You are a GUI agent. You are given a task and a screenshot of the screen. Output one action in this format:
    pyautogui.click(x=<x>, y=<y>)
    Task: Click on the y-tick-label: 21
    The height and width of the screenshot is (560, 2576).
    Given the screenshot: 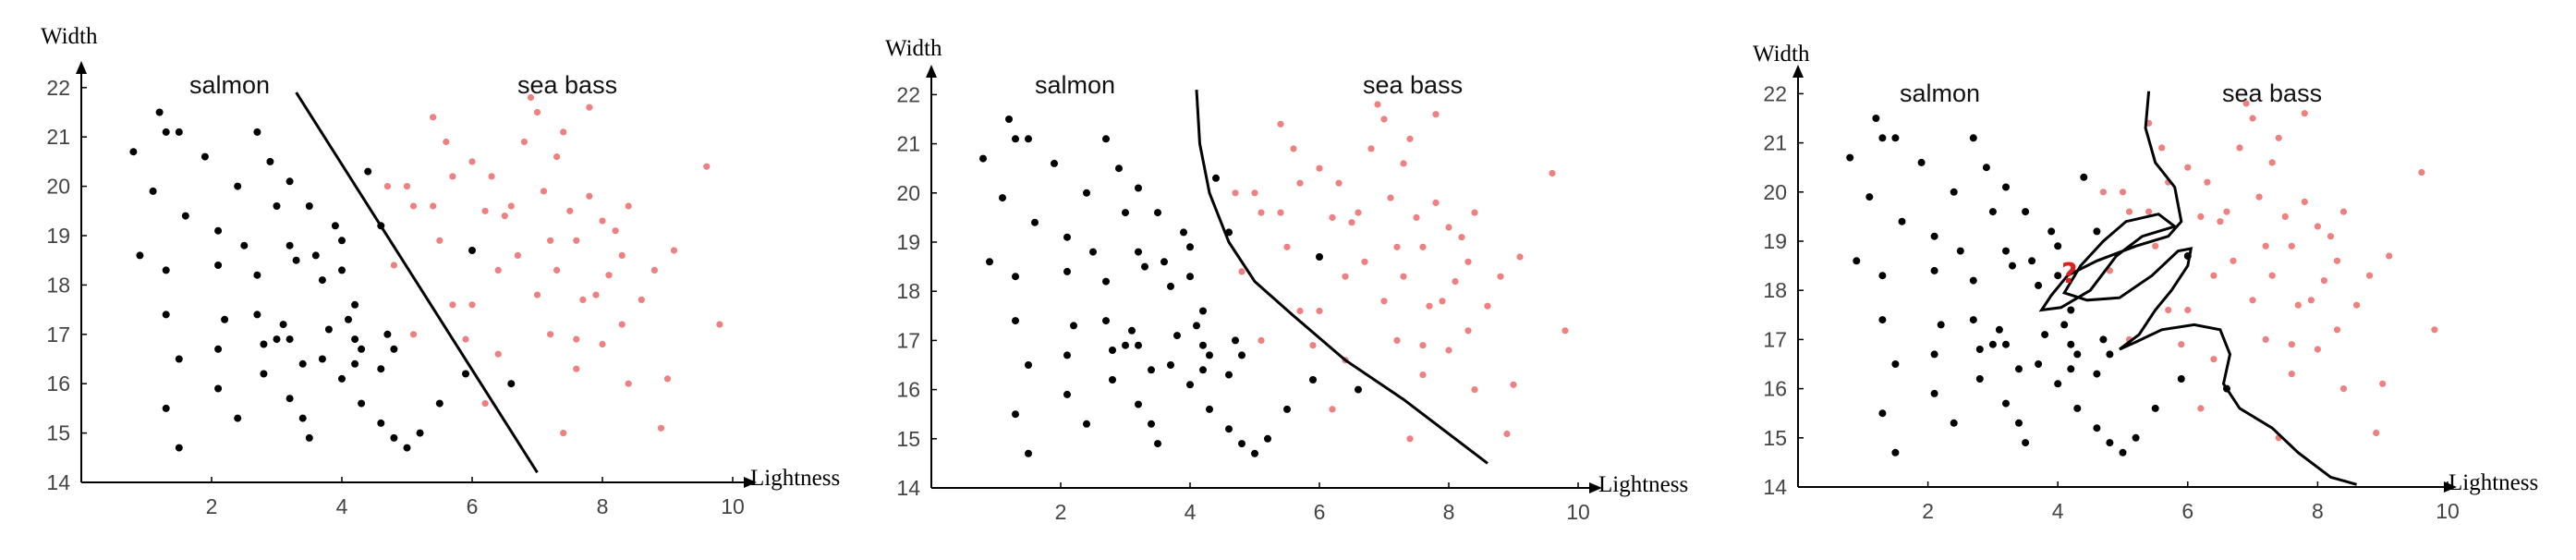 What is the action you would take?
    pyautogui.click(x=58, y=137)
    